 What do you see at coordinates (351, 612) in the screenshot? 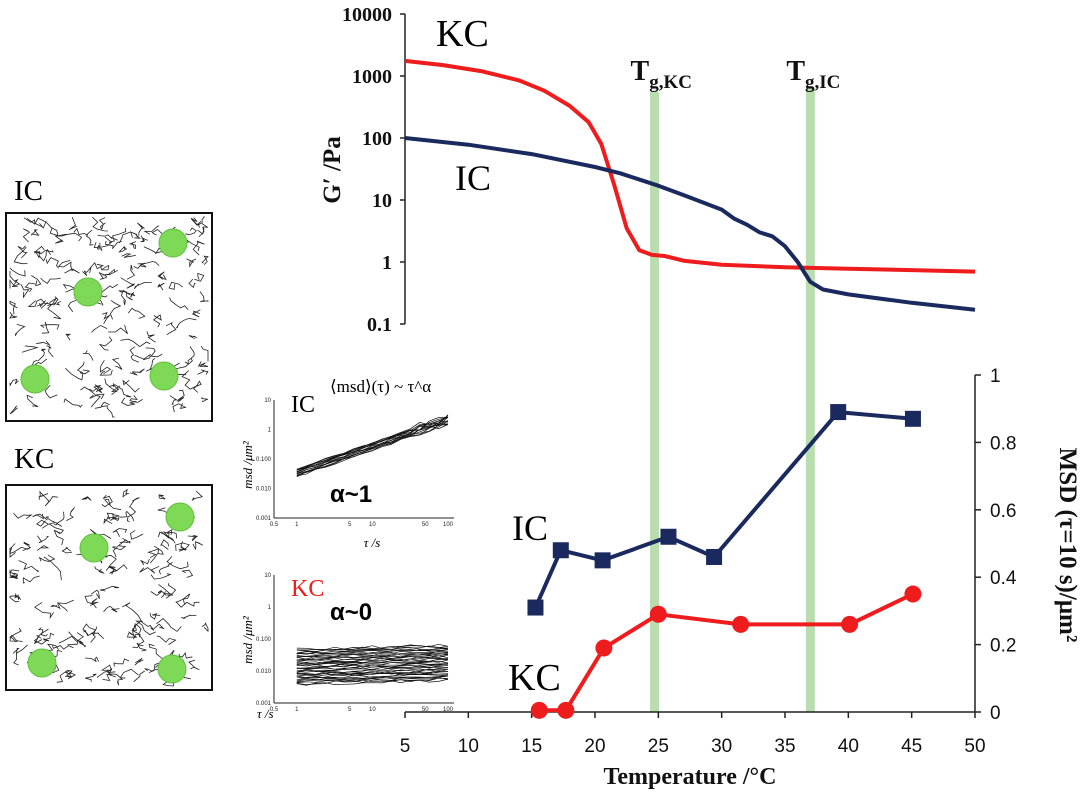
I see `inset-kc-alpha: α~0` at bounding box center [351, 612].